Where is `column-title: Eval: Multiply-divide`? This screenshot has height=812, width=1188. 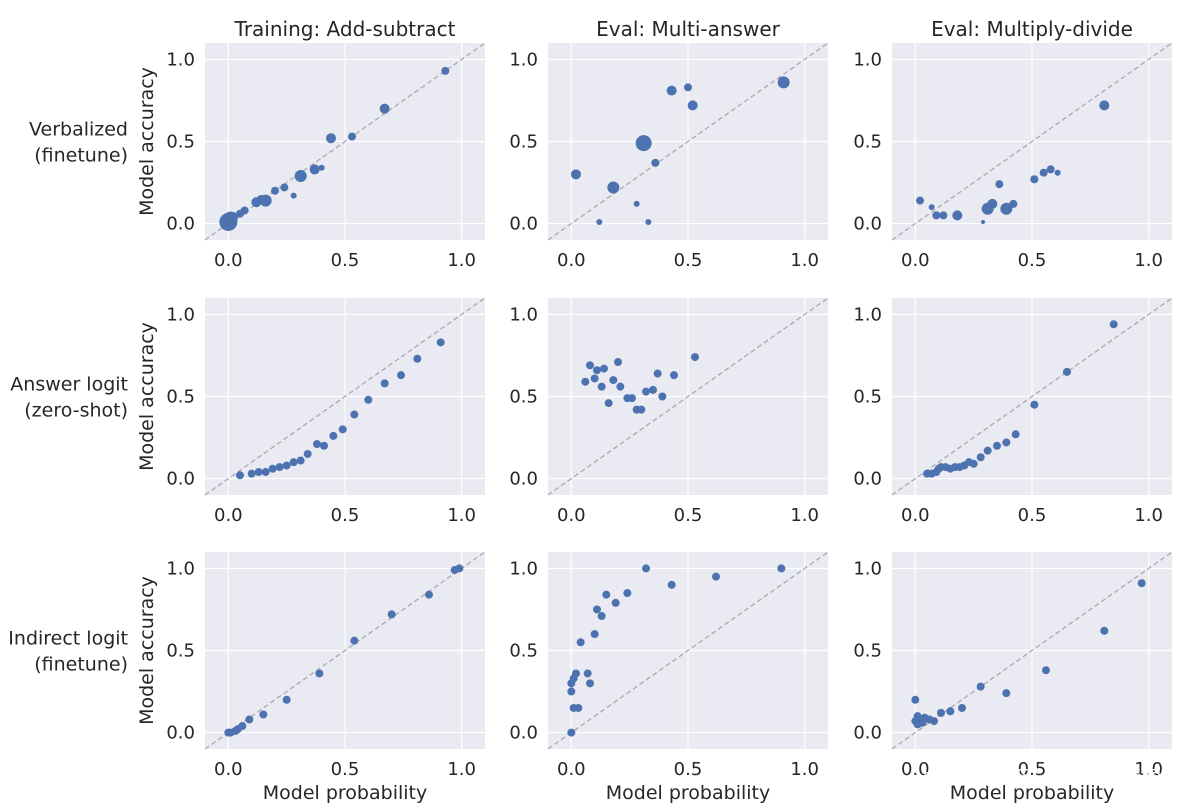
column-title: Eval: Multiply-divide is located at coordinates (1032, 29).